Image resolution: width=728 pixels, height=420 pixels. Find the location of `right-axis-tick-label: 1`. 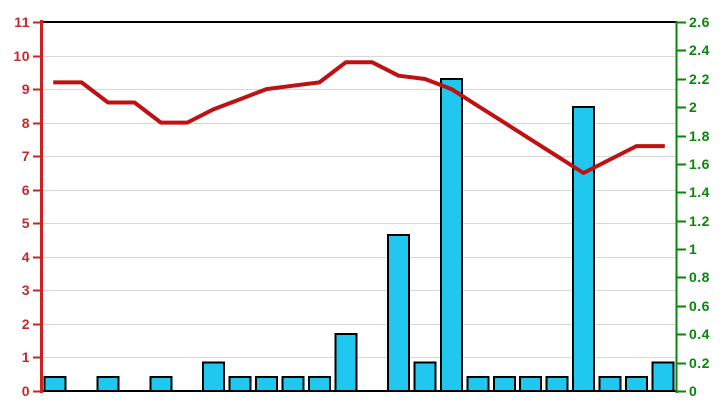

right-axis-tick-label: 1 is located at coordinates (693, 249).